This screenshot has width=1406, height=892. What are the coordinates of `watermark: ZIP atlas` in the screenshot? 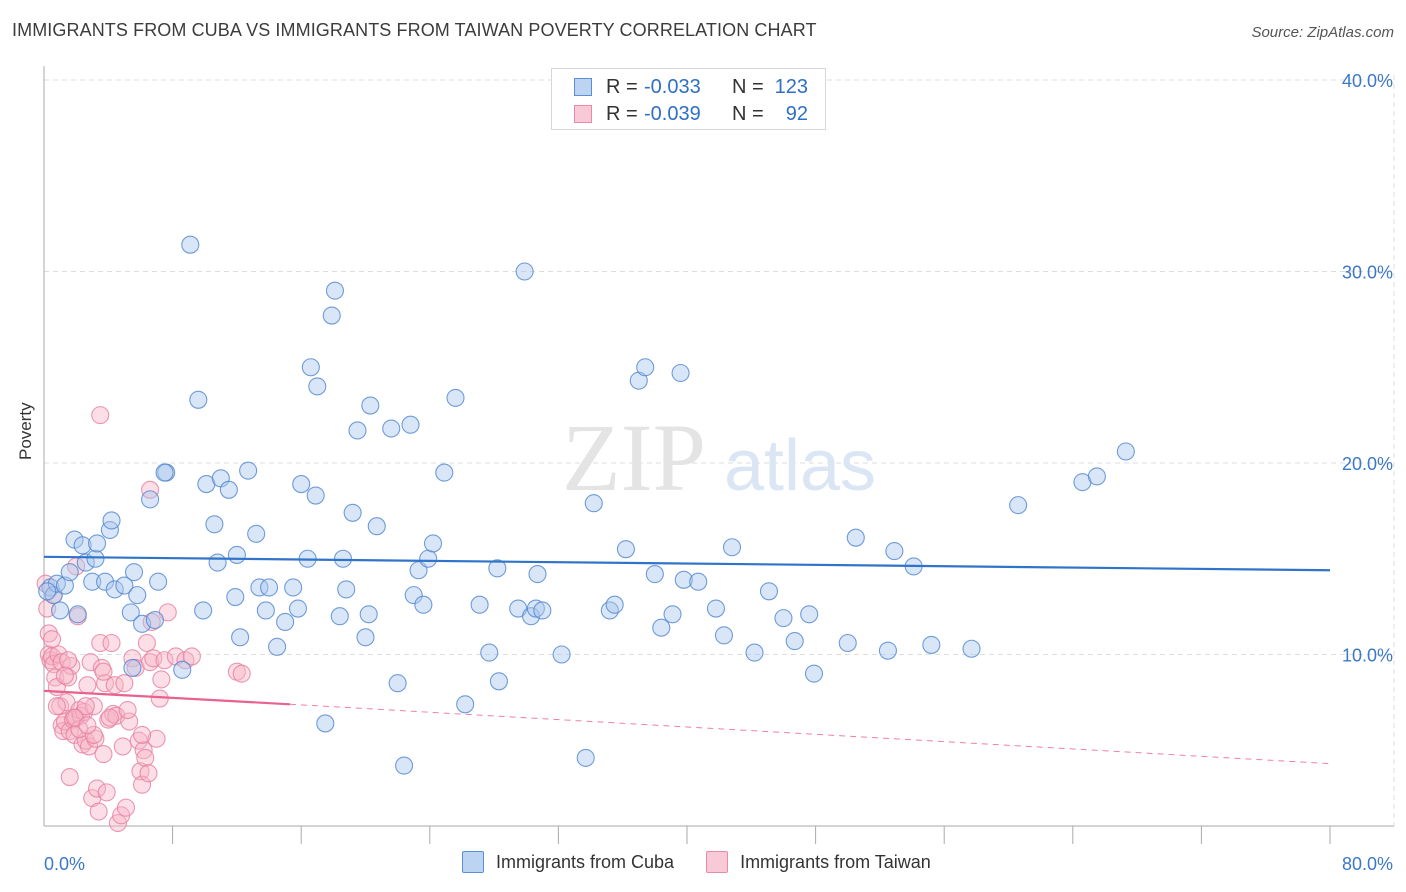 It's located at (719, 457).